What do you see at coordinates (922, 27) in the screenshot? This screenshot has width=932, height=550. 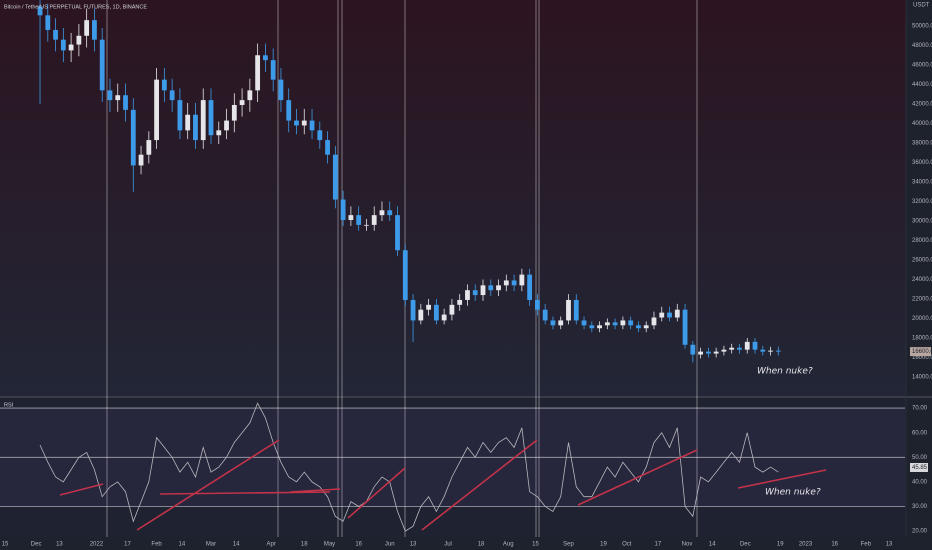 I see `y-tick-label: 50000.0` at bounding box center [922, 27].